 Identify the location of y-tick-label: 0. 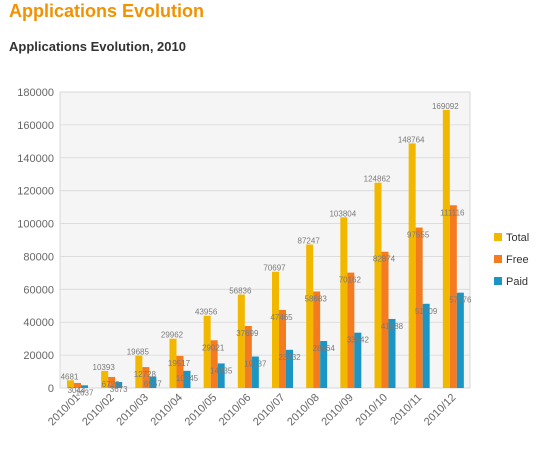
(51, 389).